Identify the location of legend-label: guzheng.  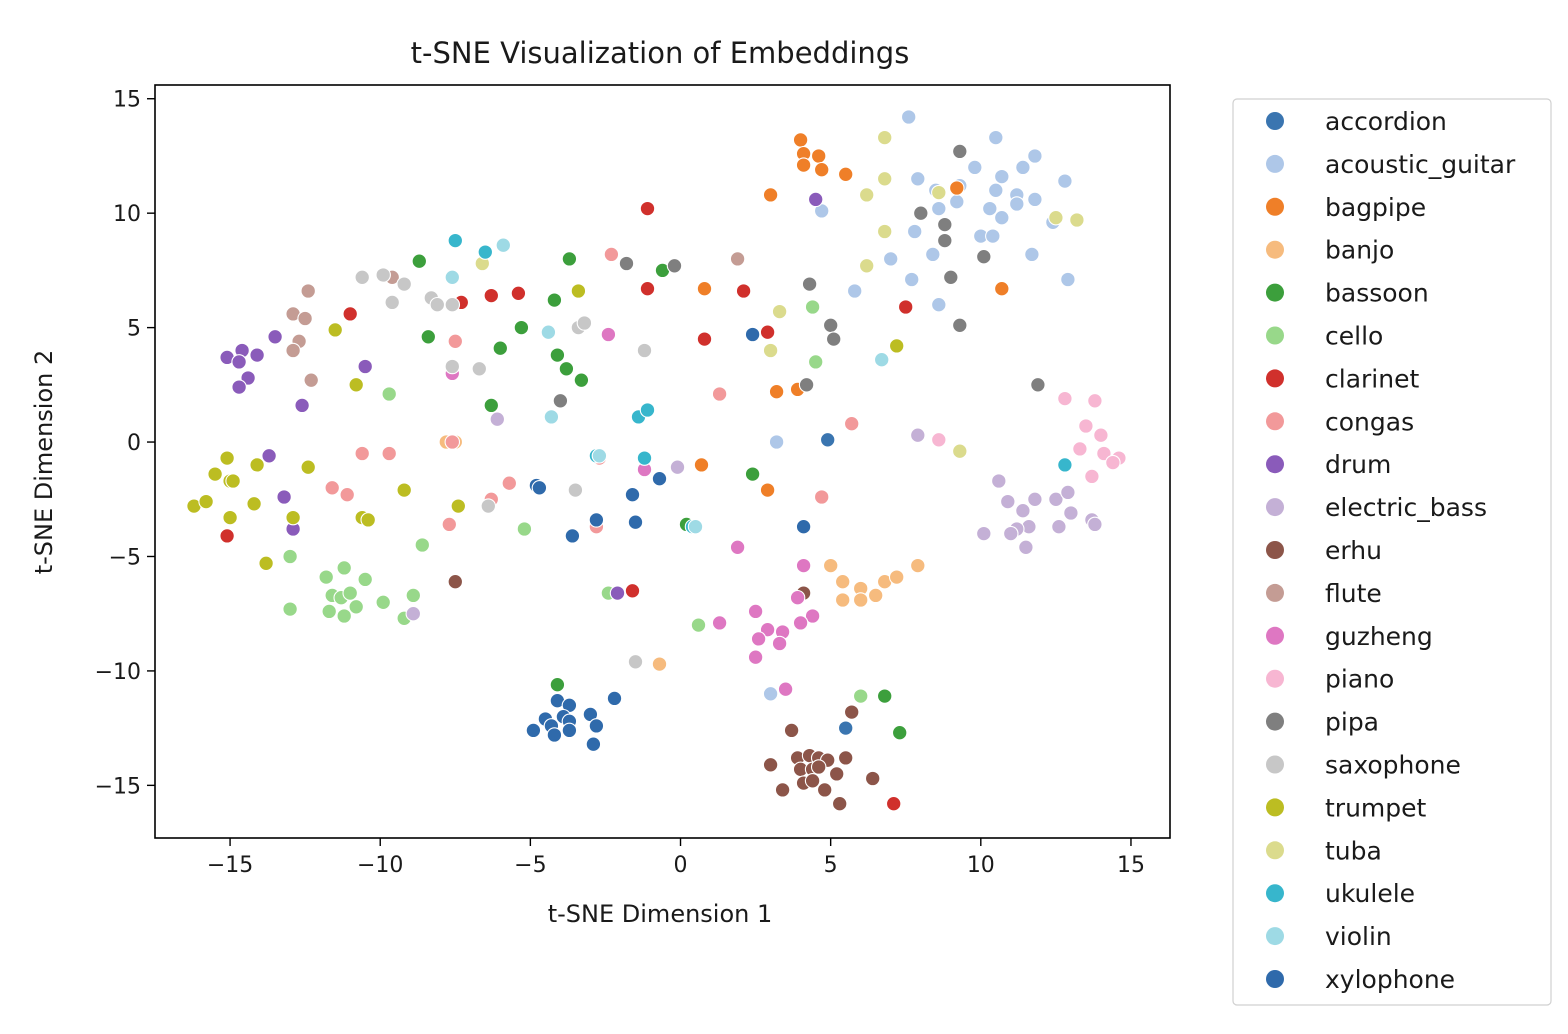
(1379, 636).